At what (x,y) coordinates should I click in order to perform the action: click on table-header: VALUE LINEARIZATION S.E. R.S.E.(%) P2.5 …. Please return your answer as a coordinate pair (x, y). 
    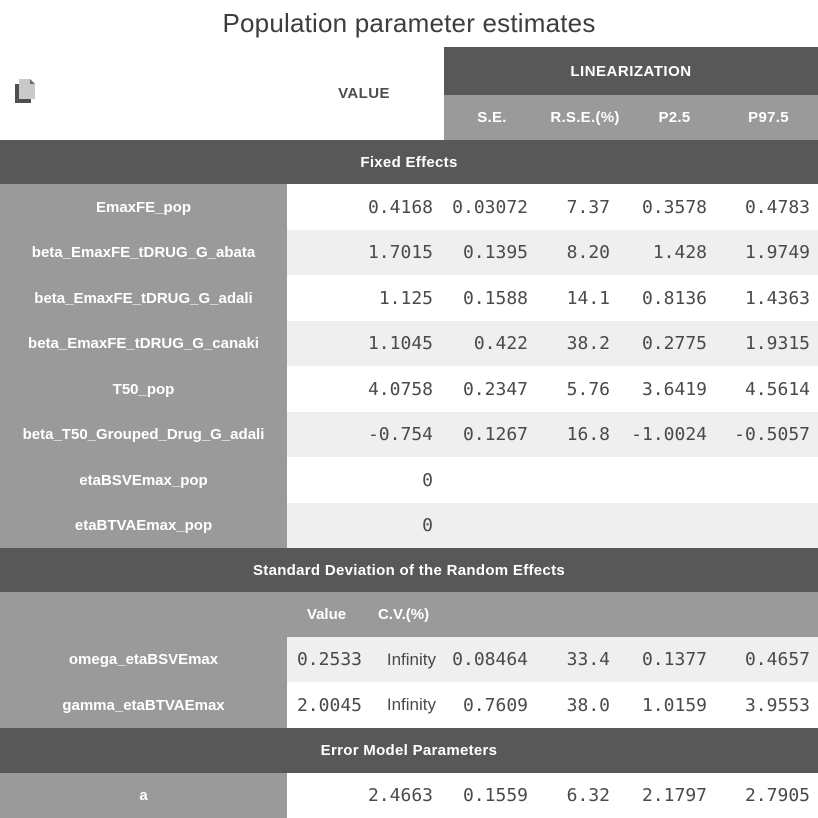
    Looking at the image, I should click on (409, 93).